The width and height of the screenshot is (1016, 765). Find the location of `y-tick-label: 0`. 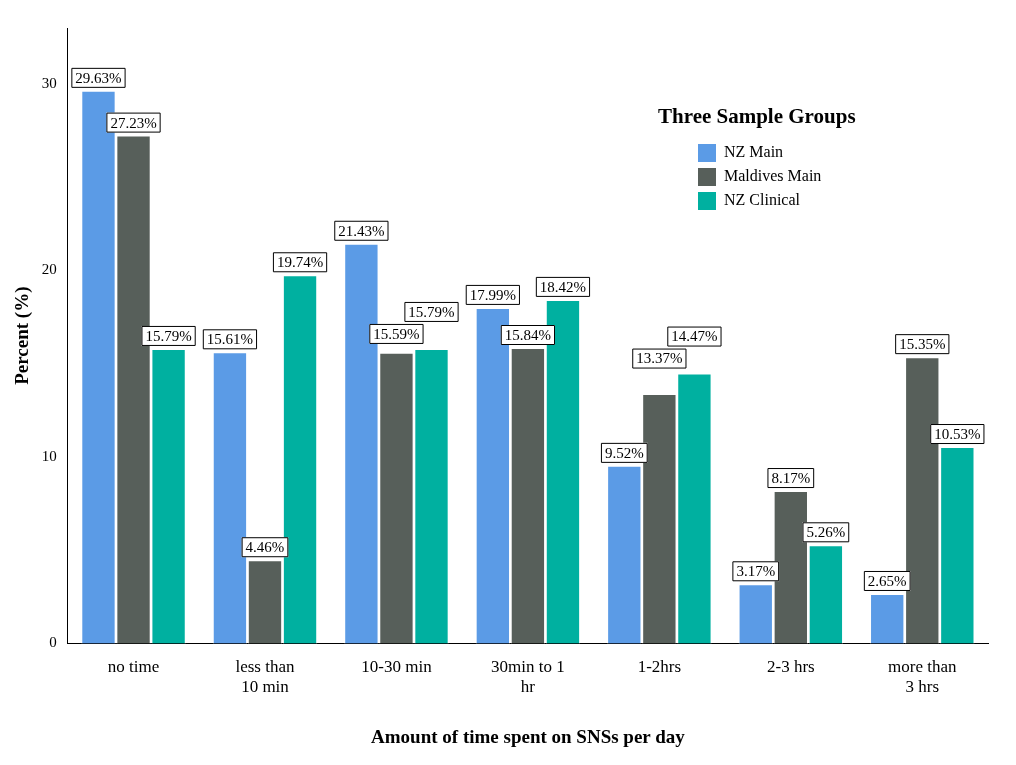

y-tick-label: 0 is located at coordinates (53, 642).